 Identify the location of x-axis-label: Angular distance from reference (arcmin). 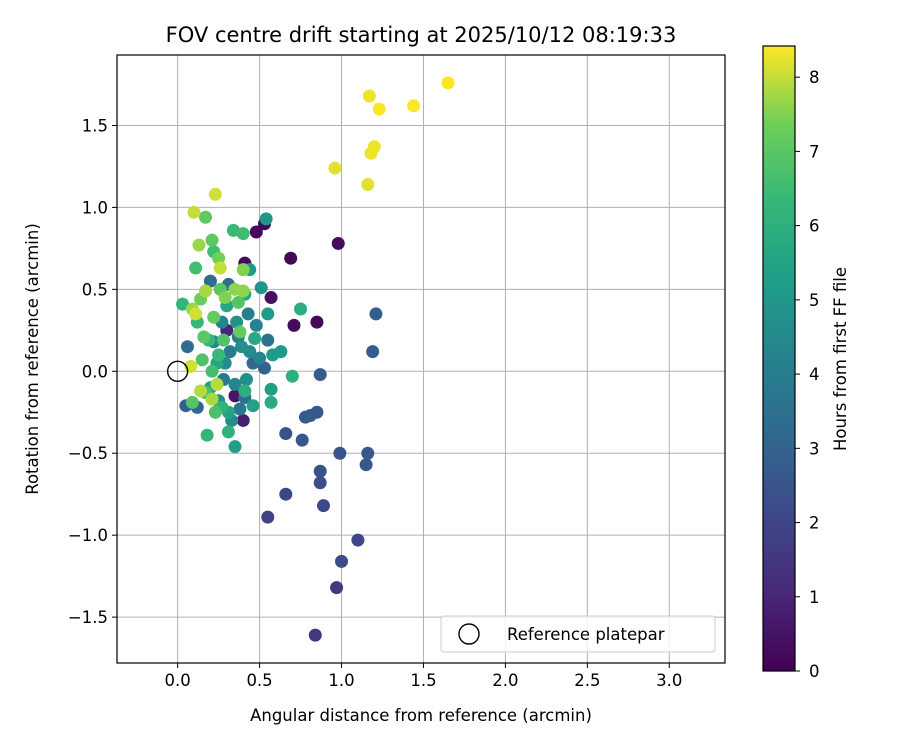
(421, 715).